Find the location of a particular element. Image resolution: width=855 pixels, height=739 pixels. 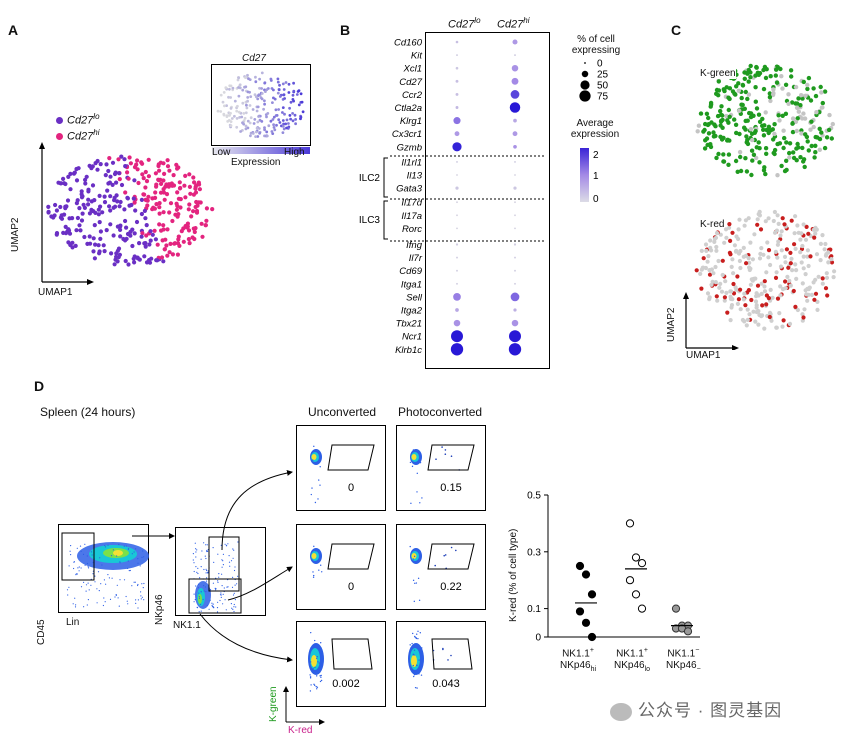

size-legend-label: 50 is located at coordinates (603, 86).